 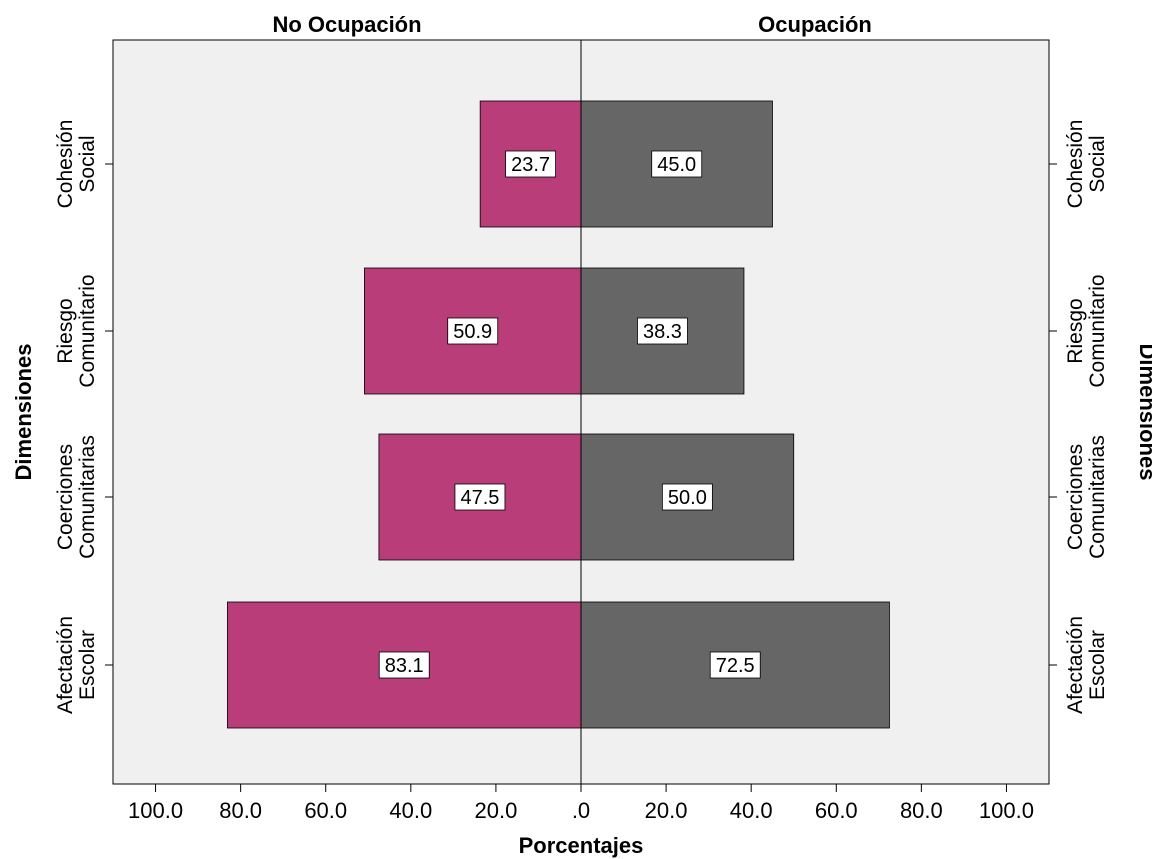 I want to click on category-label-right-cohesion-social: CohesiónSocial, so click(x=1086, y=164).